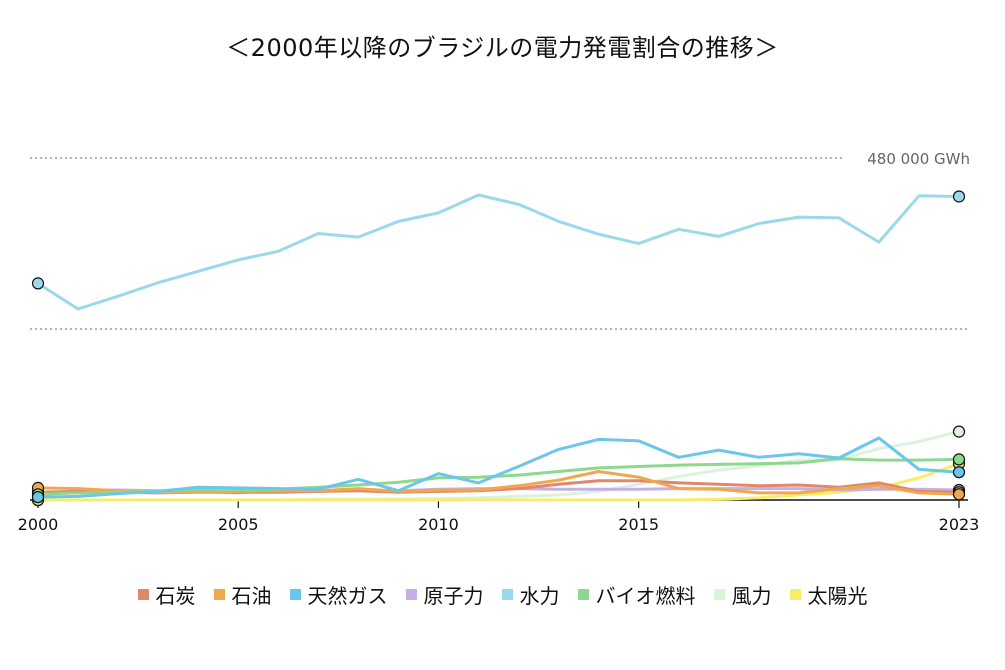 The image size is (1005, 670). What do you see at coordinates (638, 524) in the screenshot?
I see `x-tick-label: 2015` at bounding box center [638, 524].